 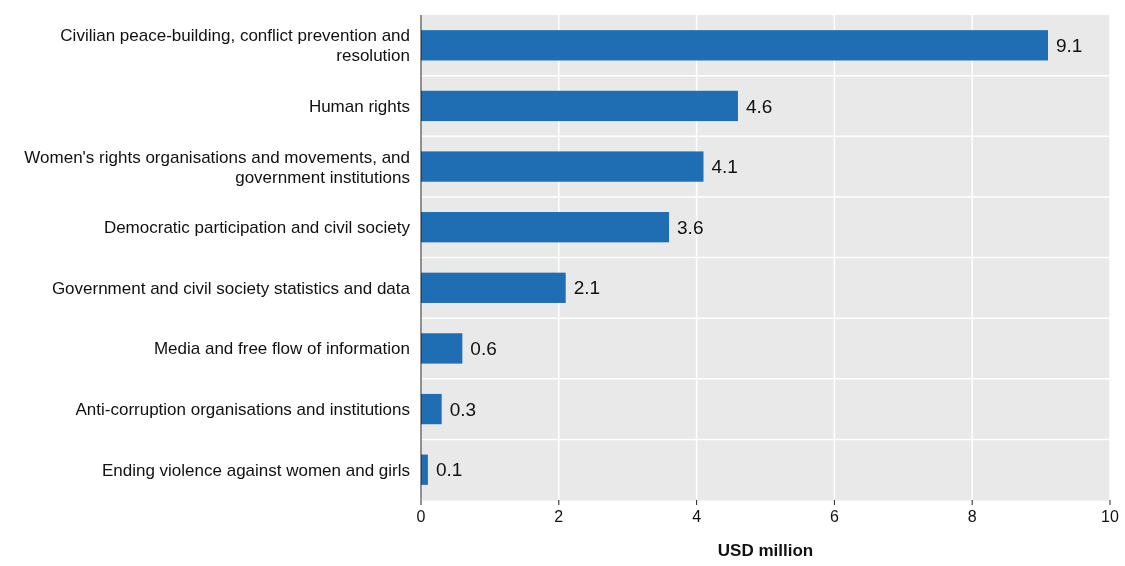 What do you see at coordinates (421, 516) in the screenshot?
I see `x-tick-label: 0` at bounding box center [421, 516].